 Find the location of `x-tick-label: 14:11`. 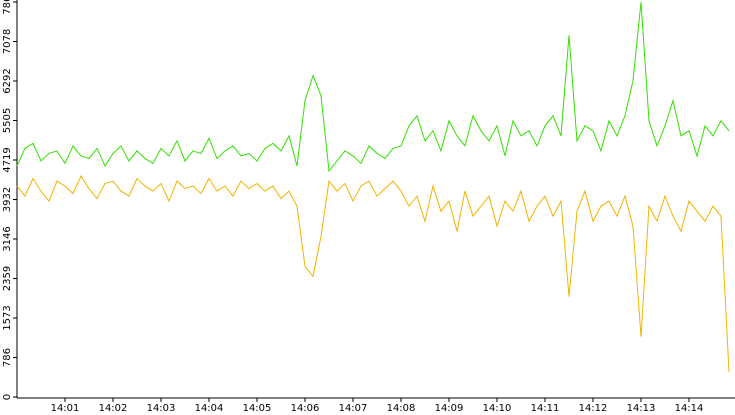

x-tick-label: 14:11 is located at coordinates (545, 408).